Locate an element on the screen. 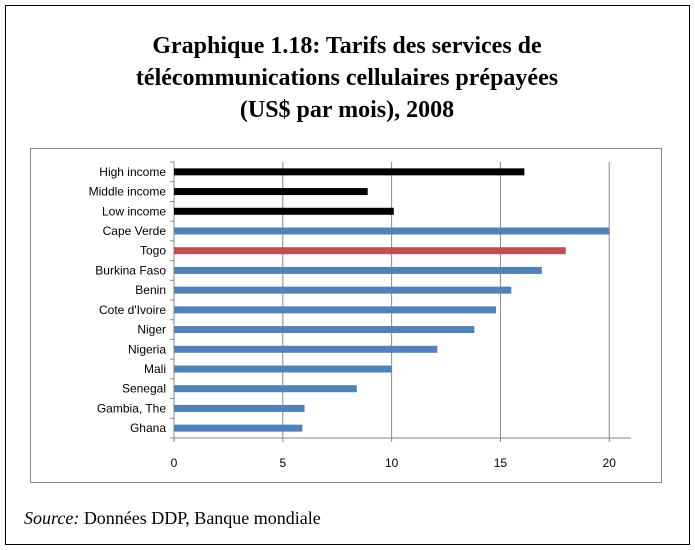 The width and height of the screenshot is (695, 550). y-tick-label: Cape Verde is located at coordinates (135, 231).